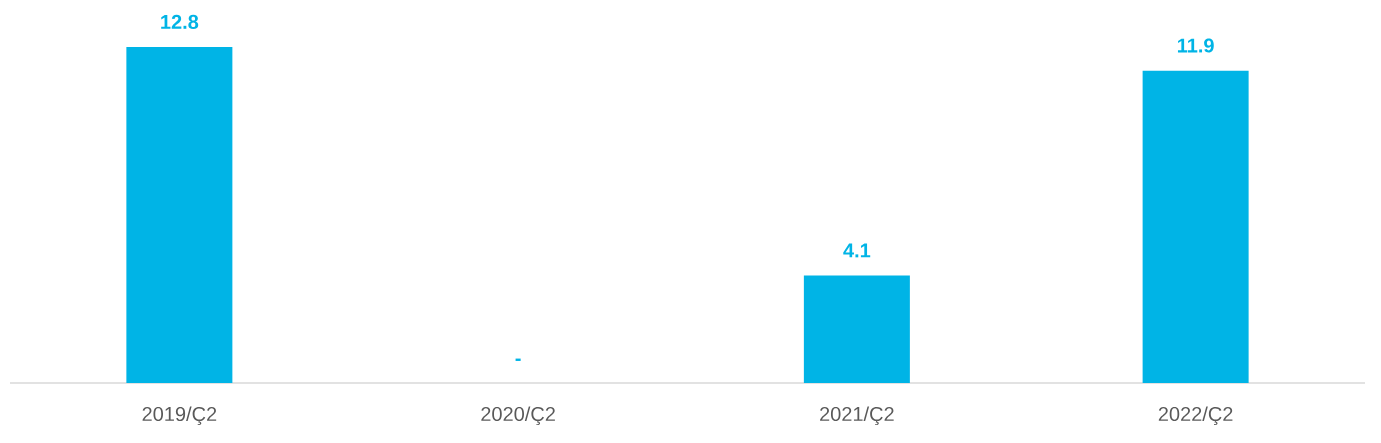 This screenshot has width=1381, height=443. I want to click on x-tick-label: 2019/Ç2, so click(179, 416).